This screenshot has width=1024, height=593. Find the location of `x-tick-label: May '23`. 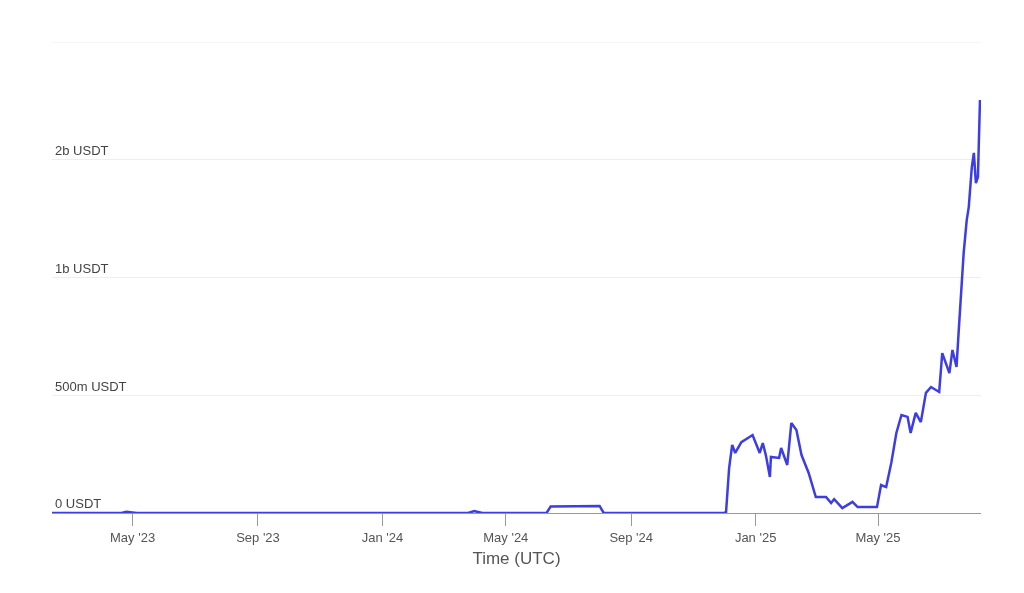

x-tick-label: May '23 is located at coordinates (133, 537).